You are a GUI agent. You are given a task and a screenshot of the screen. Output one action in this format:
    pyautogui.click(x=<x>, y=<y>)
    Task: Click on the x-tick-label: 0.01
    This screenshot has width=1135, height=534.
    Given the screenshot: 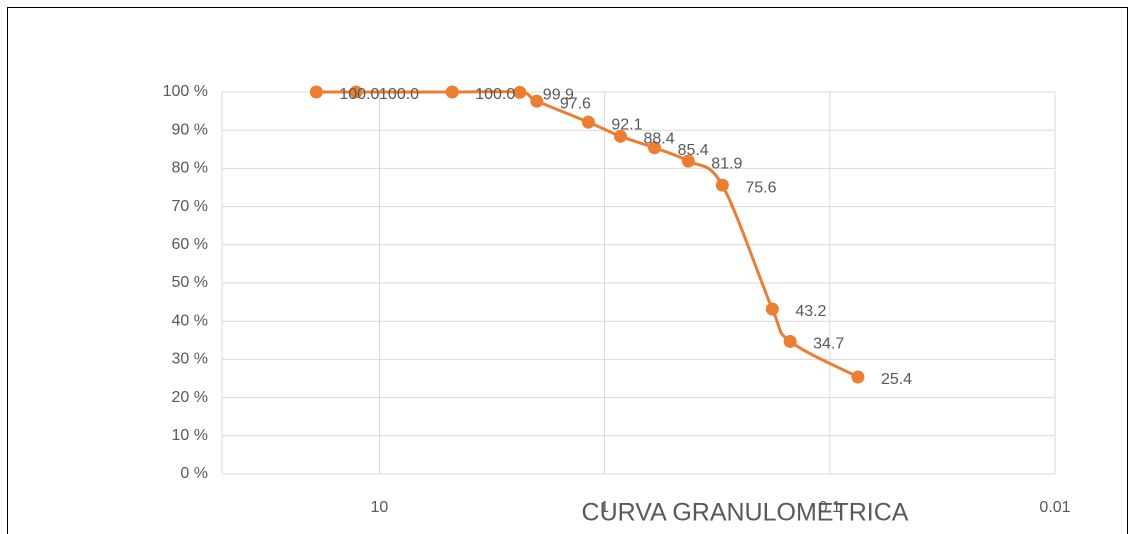 What is the action you would take?
    pyautogui.click(x=1054, y=507)
    